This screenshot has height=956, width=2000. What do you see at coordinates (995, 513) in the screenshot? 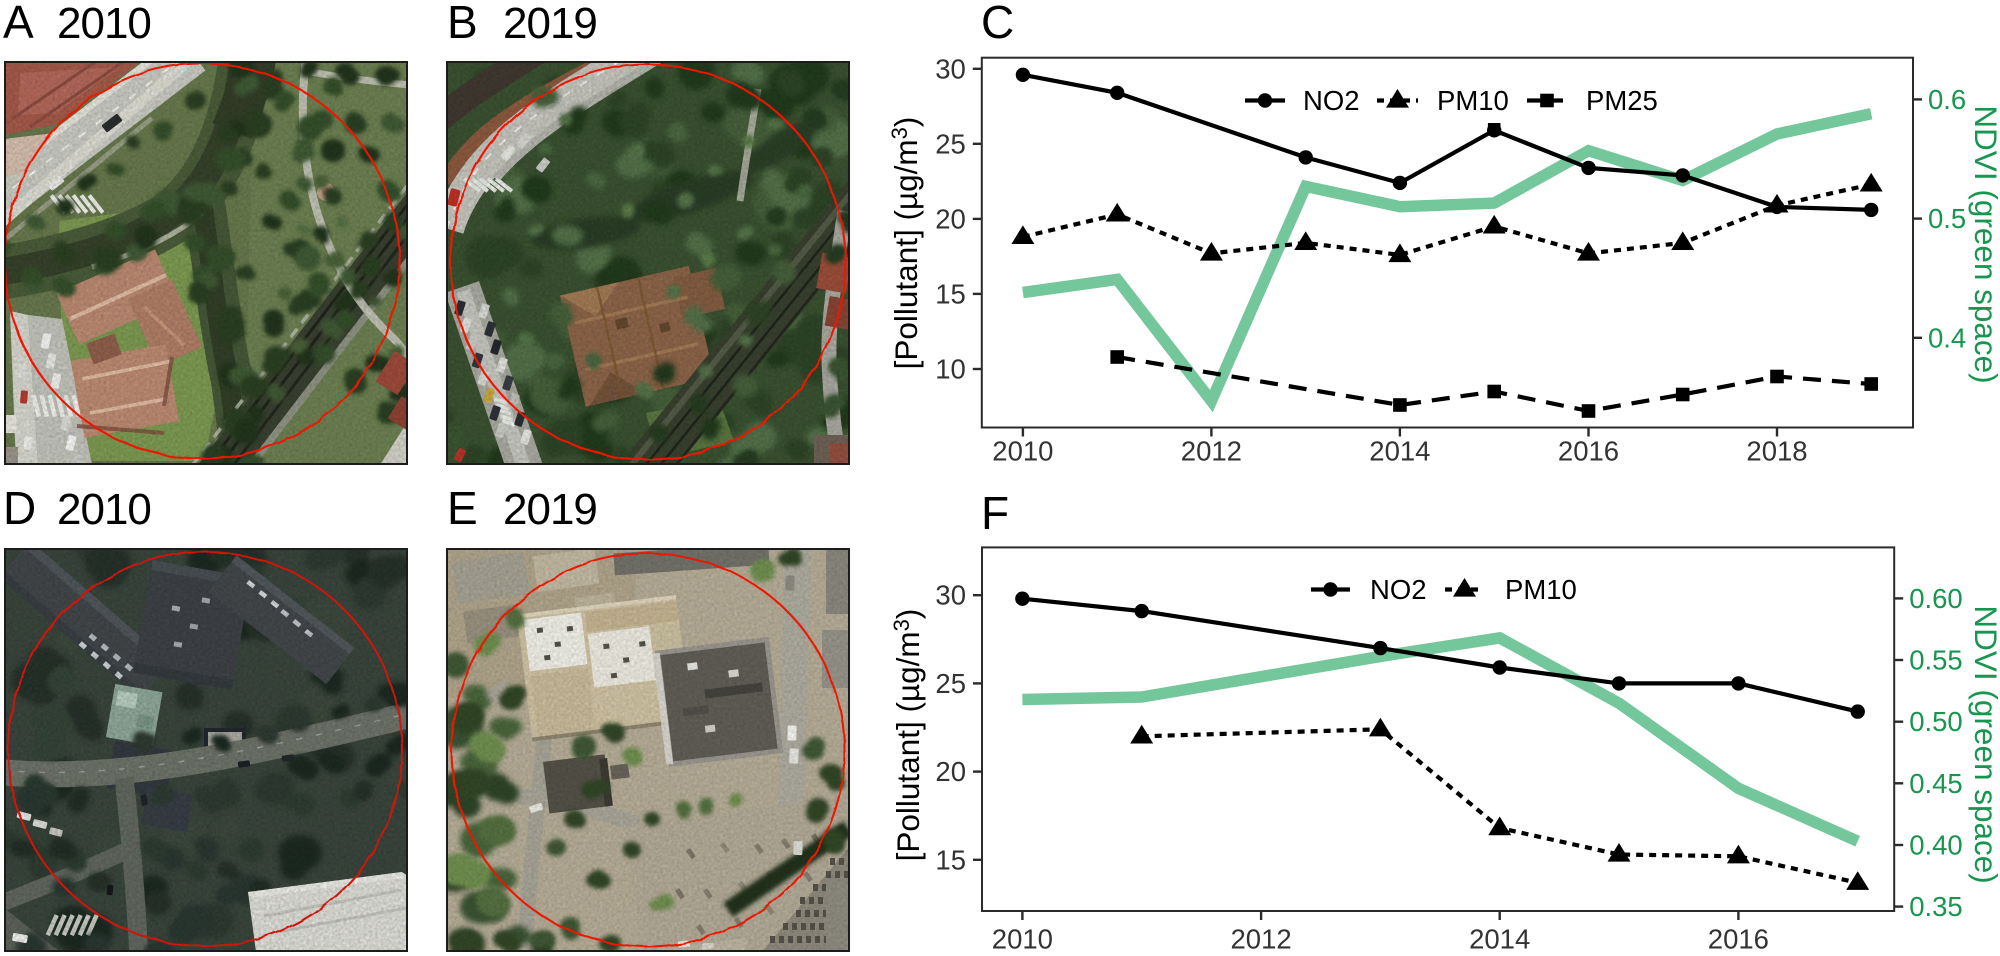
I see `svg-text: F` at bounding box center [995, 513].